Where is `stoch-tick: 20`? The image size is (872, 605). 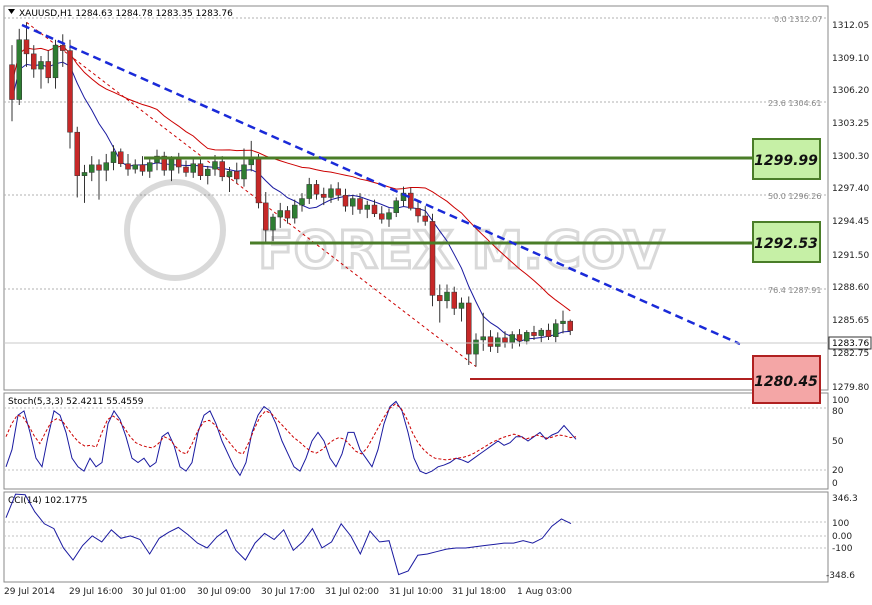 stoch-tick: 20 is located at coordinates (838, 471).